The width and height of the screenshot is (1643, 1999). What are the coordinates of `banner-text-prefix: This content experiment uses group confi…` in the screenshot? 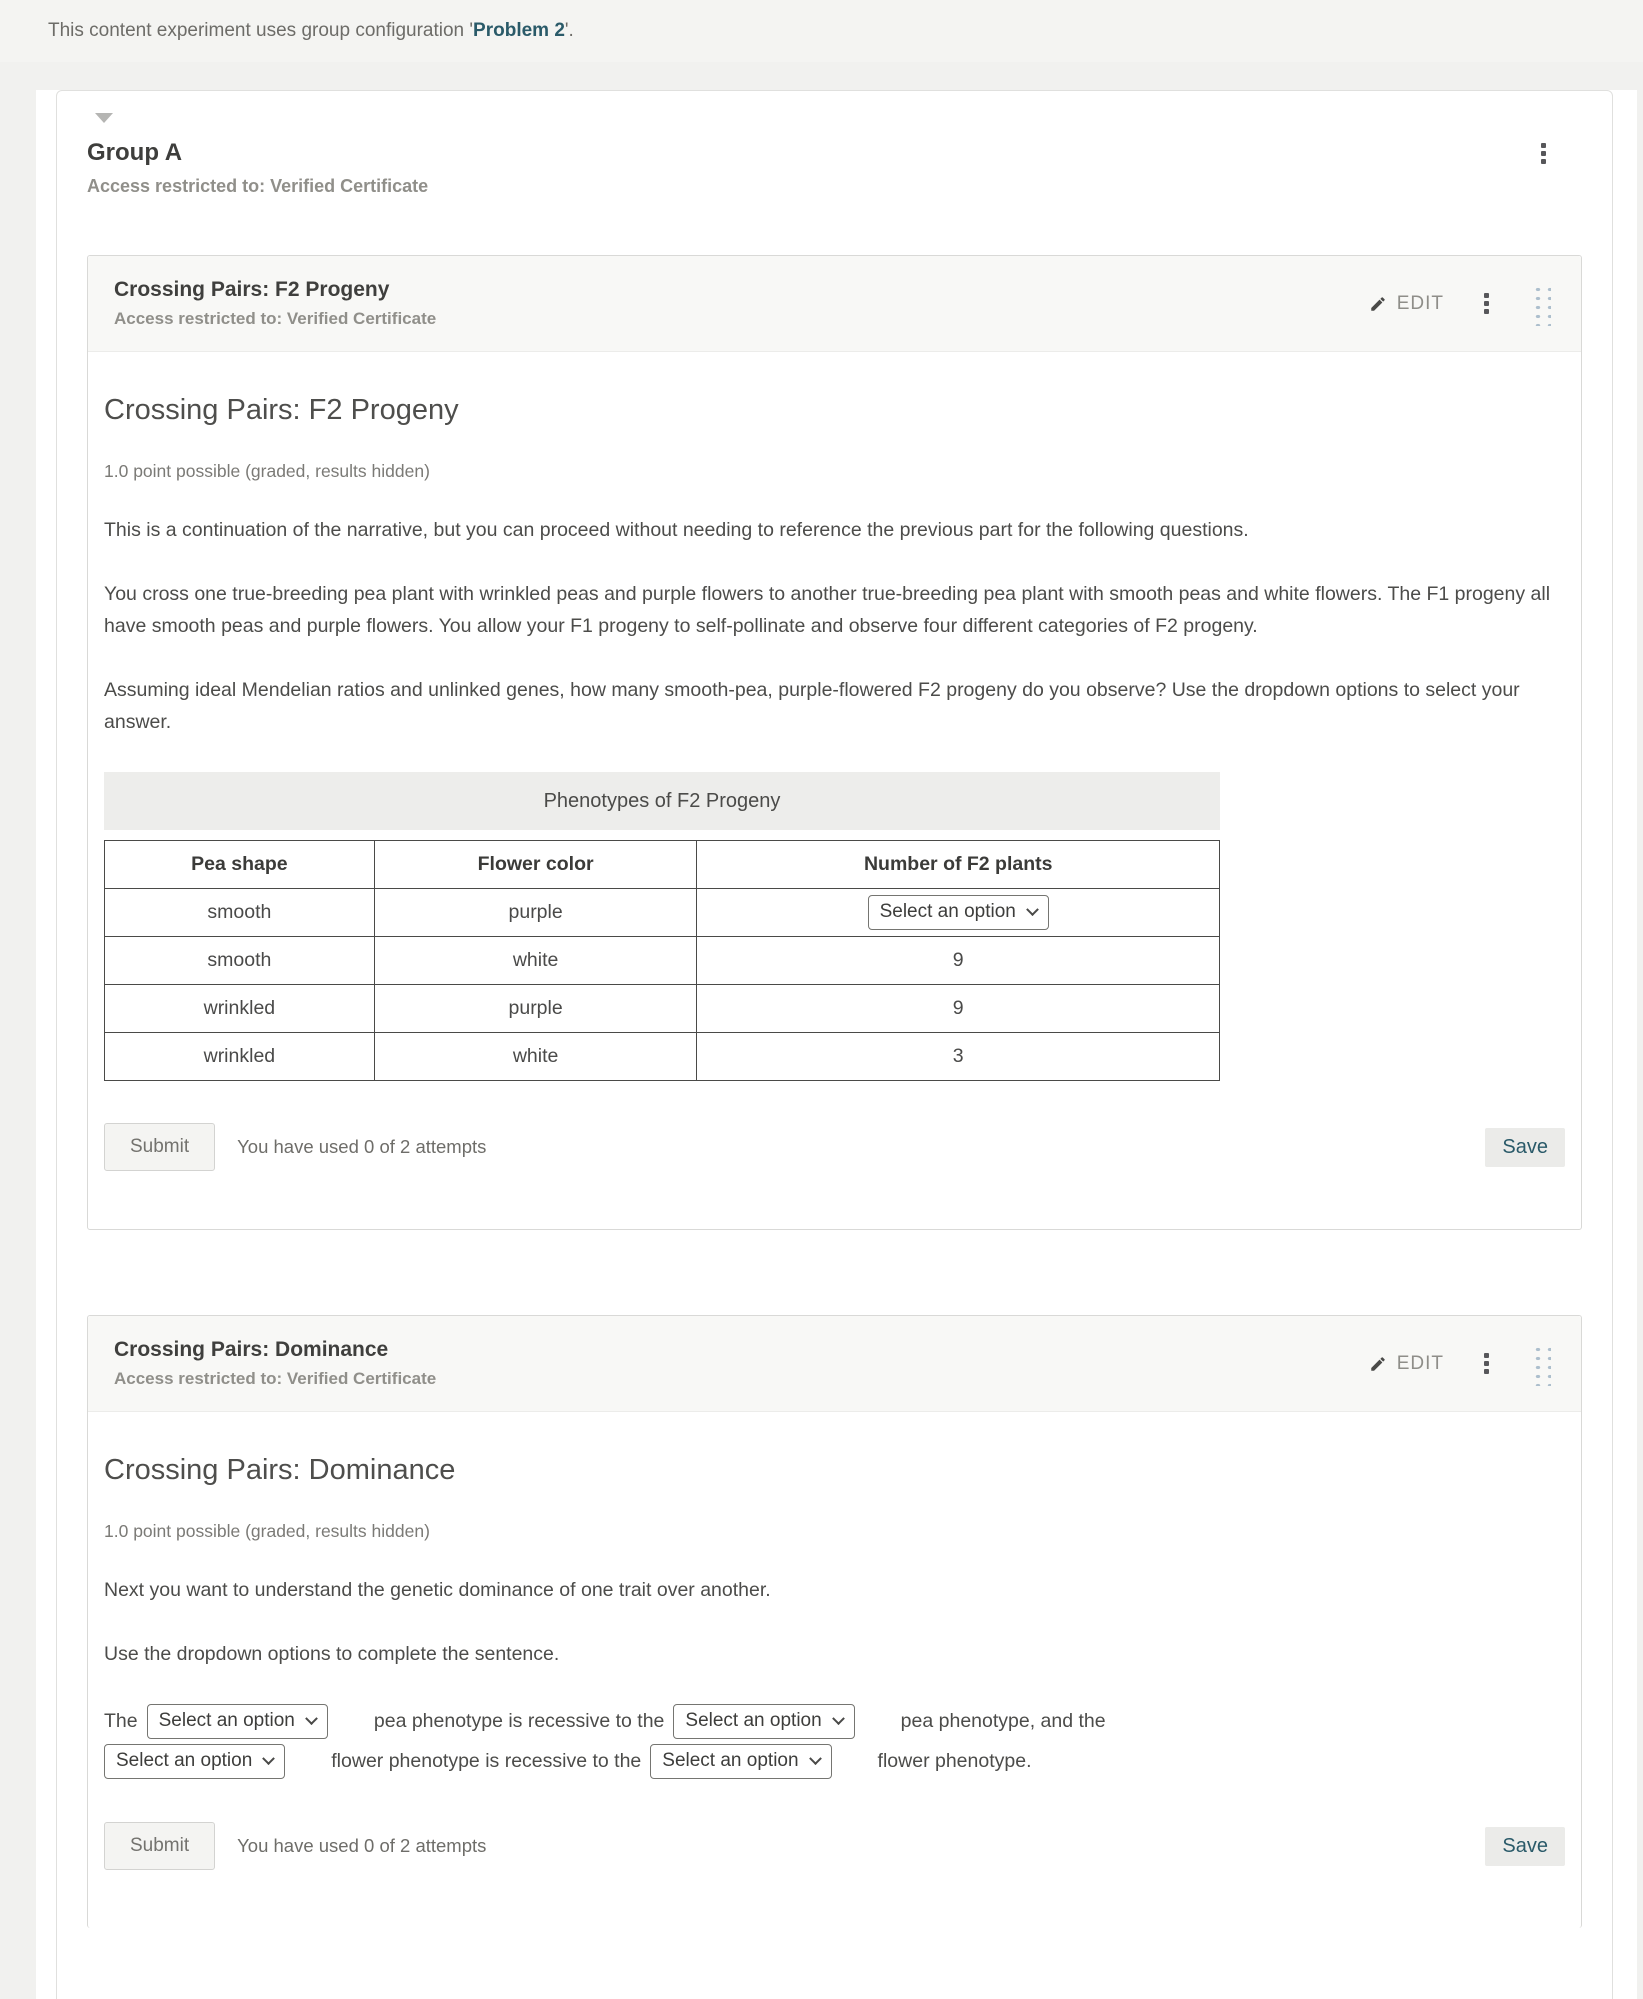 It's located at (261, 30).